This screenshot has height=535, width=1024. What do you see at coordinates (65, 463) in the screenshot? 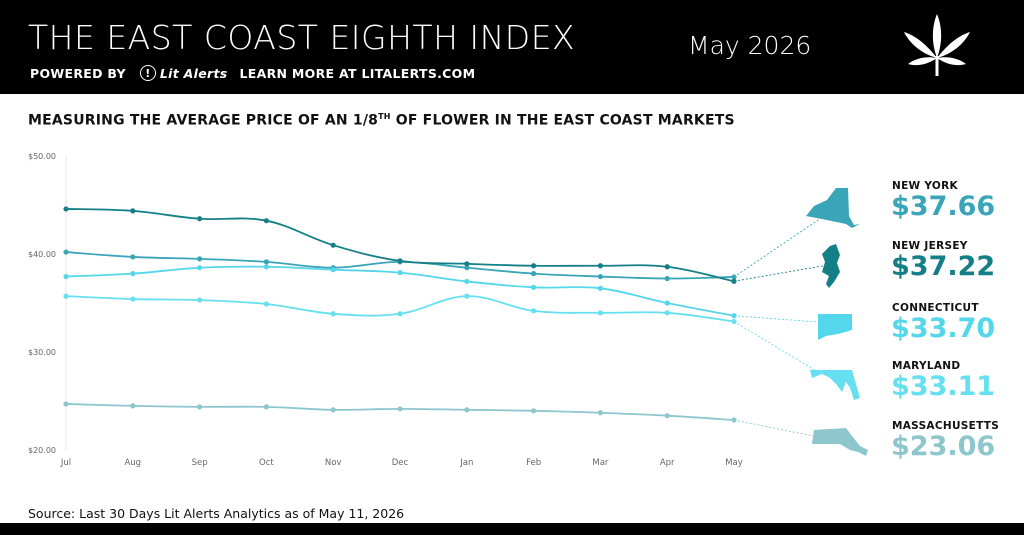
I see `x-tick-label: Jul` at bounding box center [65, 463].